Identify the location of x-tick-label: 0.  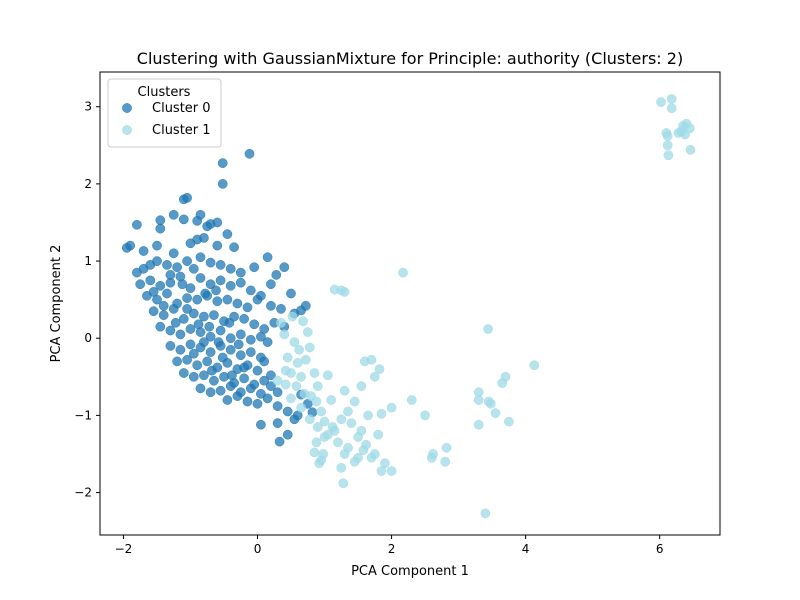
(258, 549).